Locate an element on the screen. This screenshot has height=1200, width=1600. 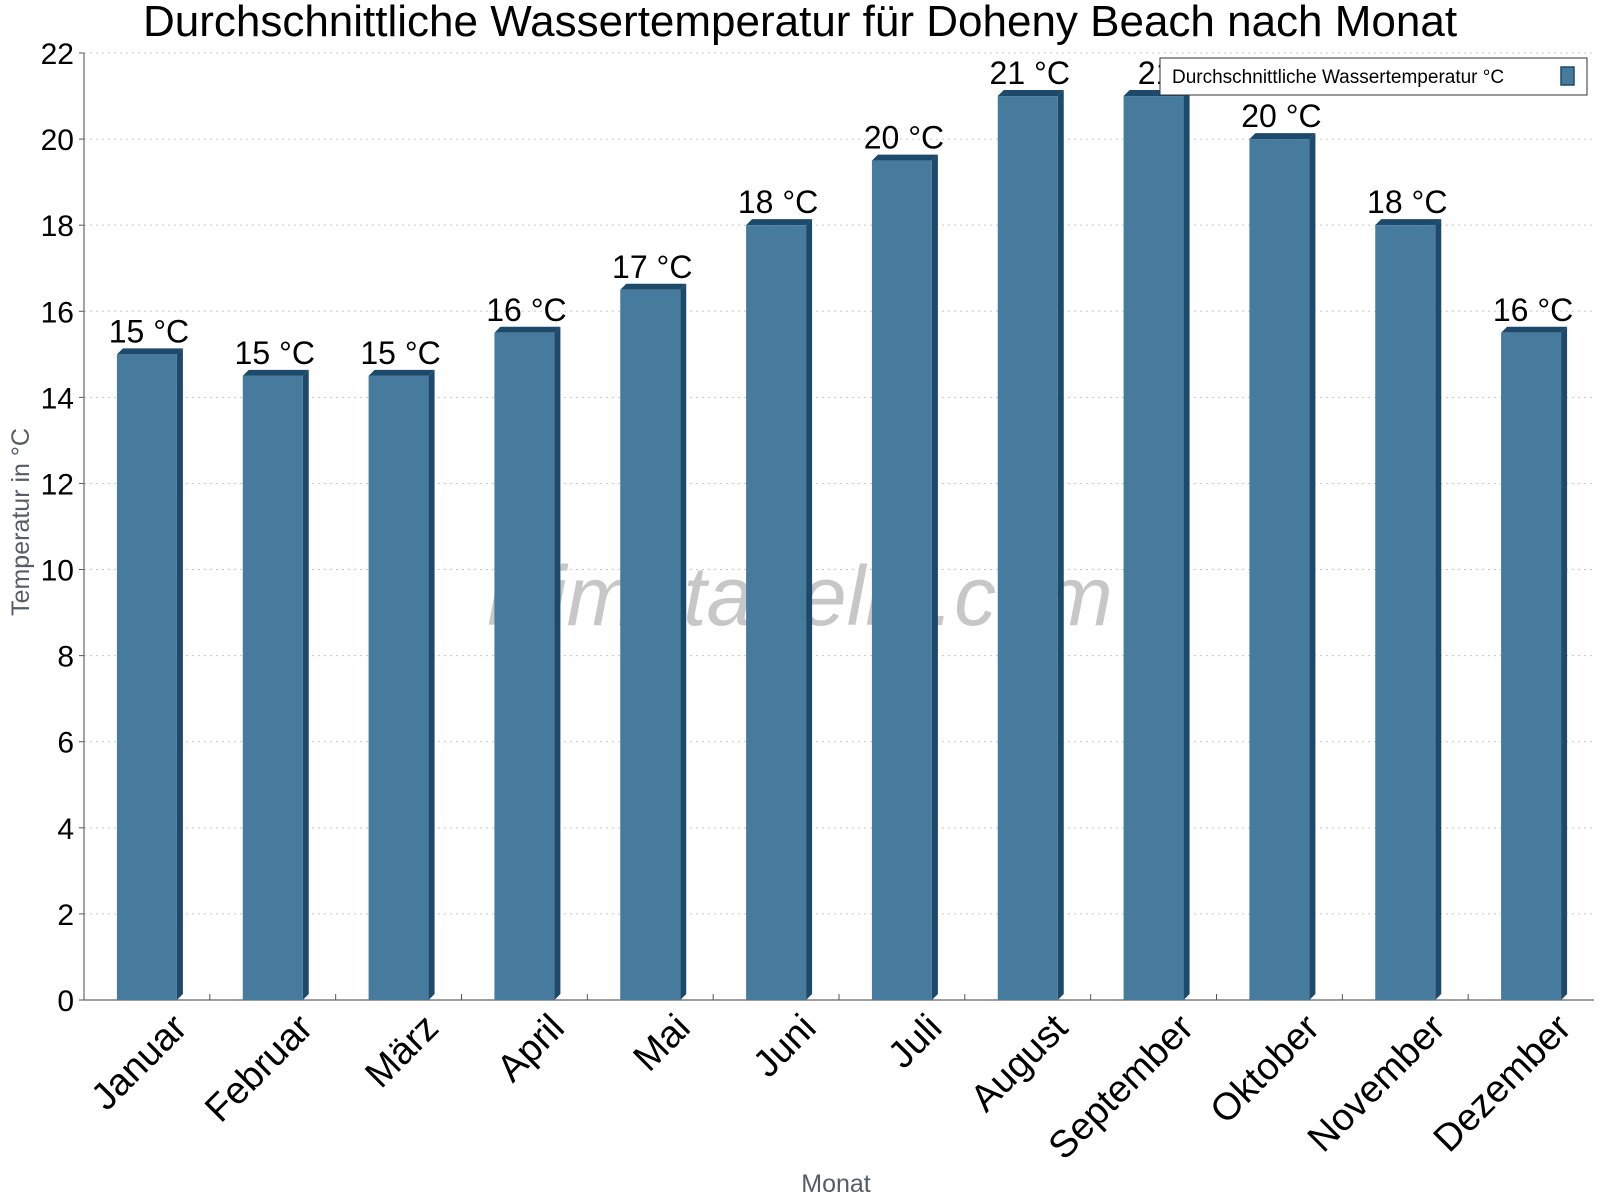
x-axis-label: Monat is located at coordinates (836, 1184).